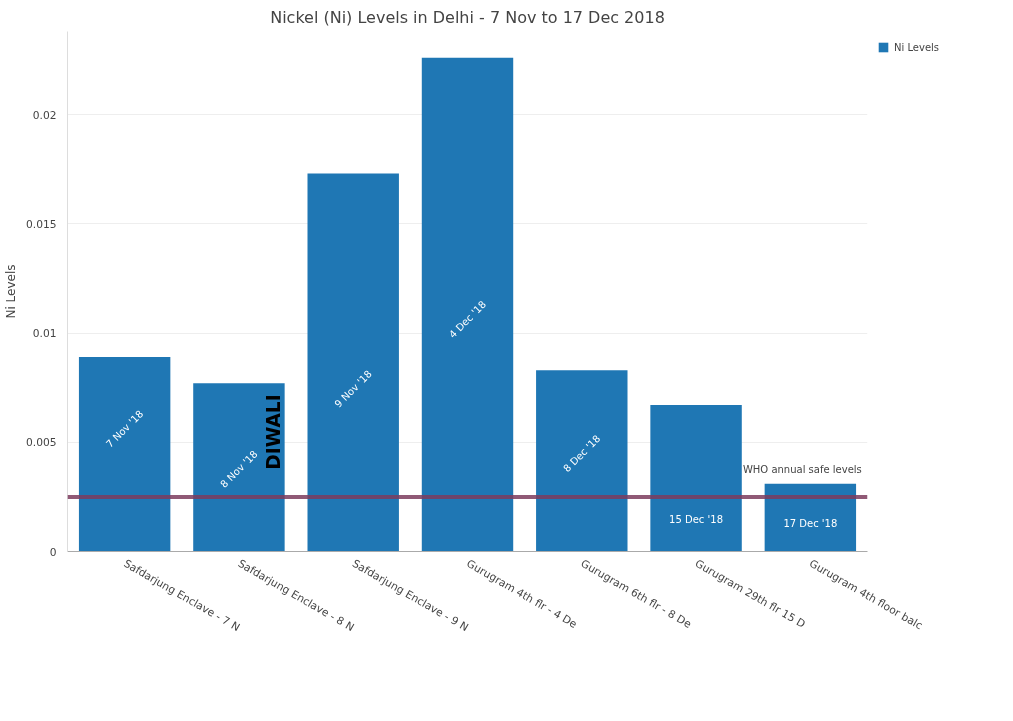 This screenshot has height=721, width=1013. Describe the element at coordinates (353, 389) in the screenshot. I see `annotation: 9 Nov '18` at that location.